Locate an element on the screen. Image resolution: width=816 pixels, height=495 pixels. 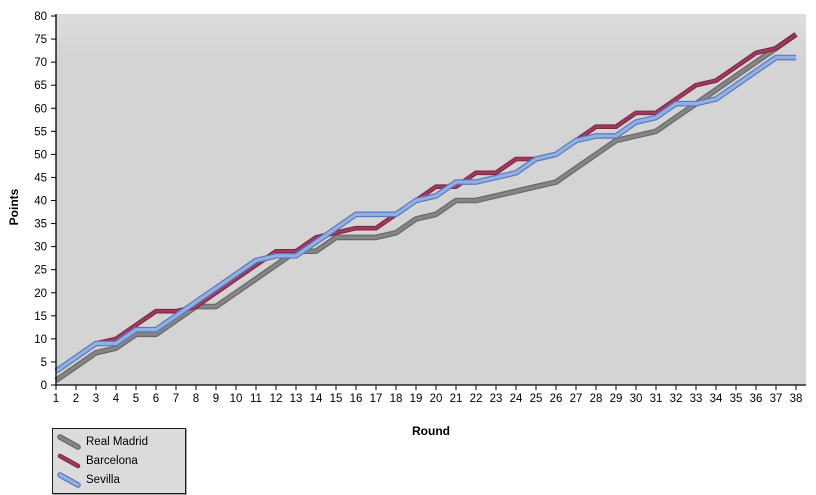
x-tick-label: 34 is located at coordinates (716, 399).